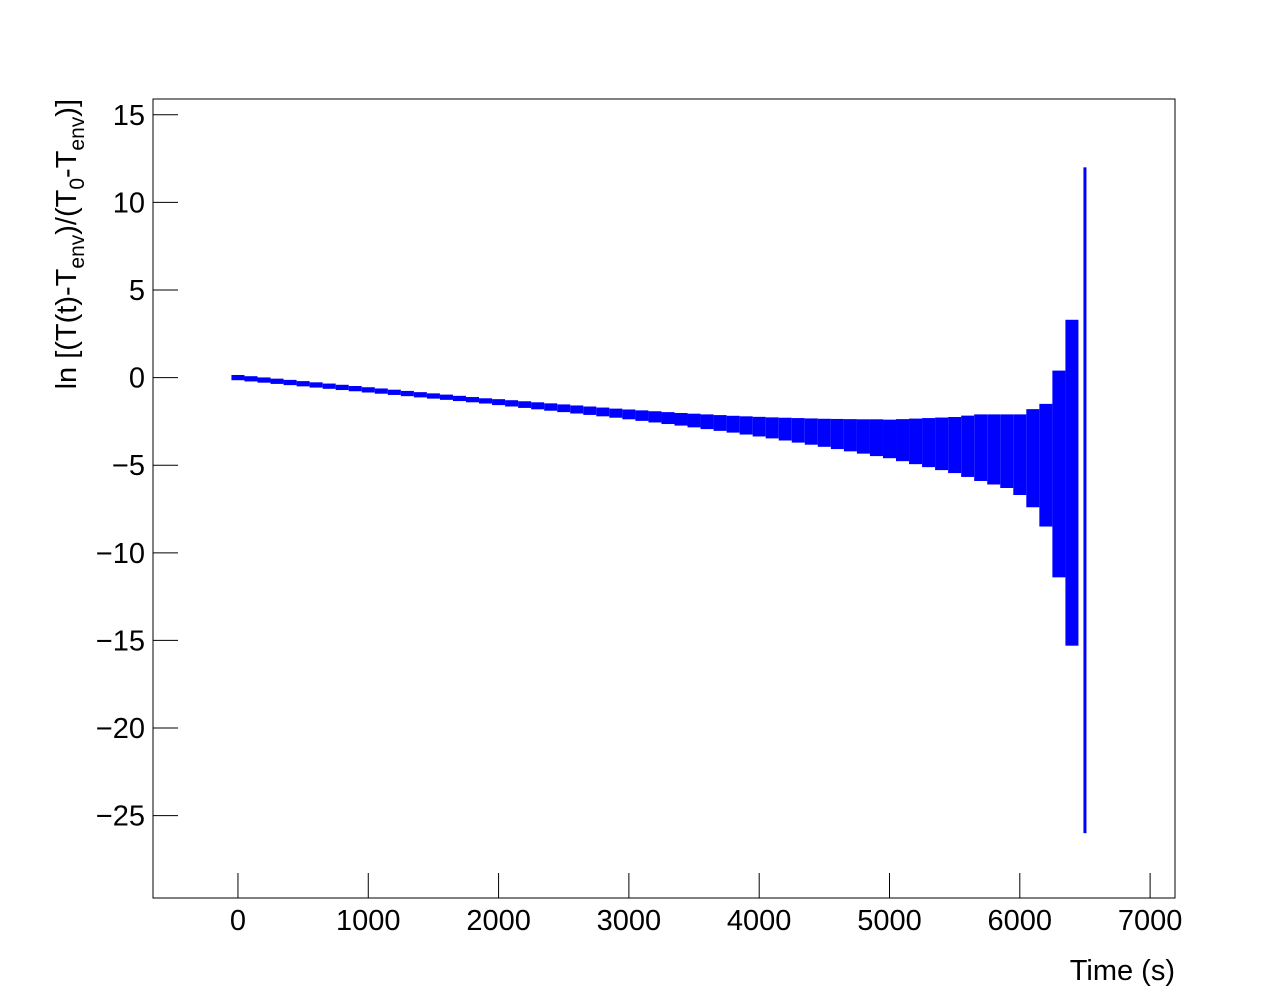  Describe the element at coordinates (129, 203) in the screenshot. I see `y-tick-label: 10` at that location.